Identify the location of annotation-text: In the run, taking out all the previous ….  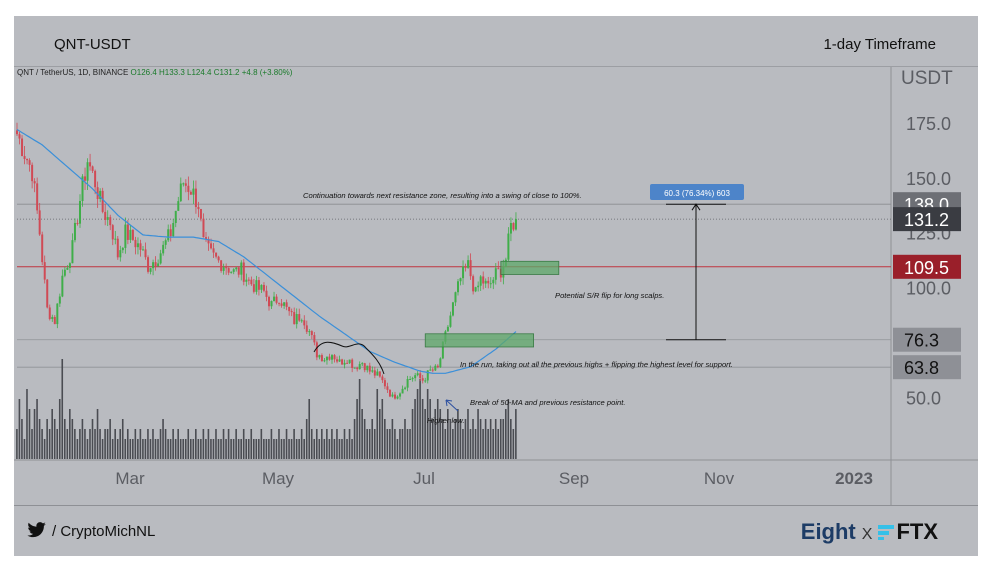
(596, 364).